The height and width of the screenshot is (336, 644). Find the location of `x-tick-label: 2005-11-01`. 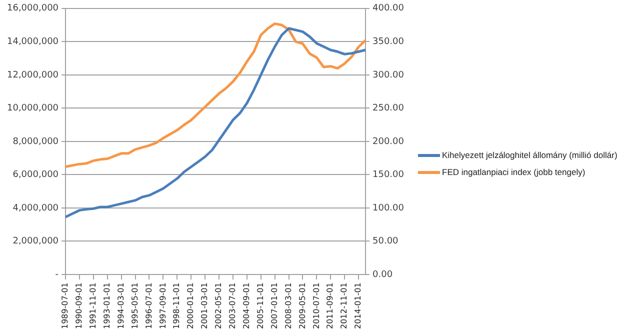

x-tick-label: 2005-11-01 is located at coordinates (260, 306).